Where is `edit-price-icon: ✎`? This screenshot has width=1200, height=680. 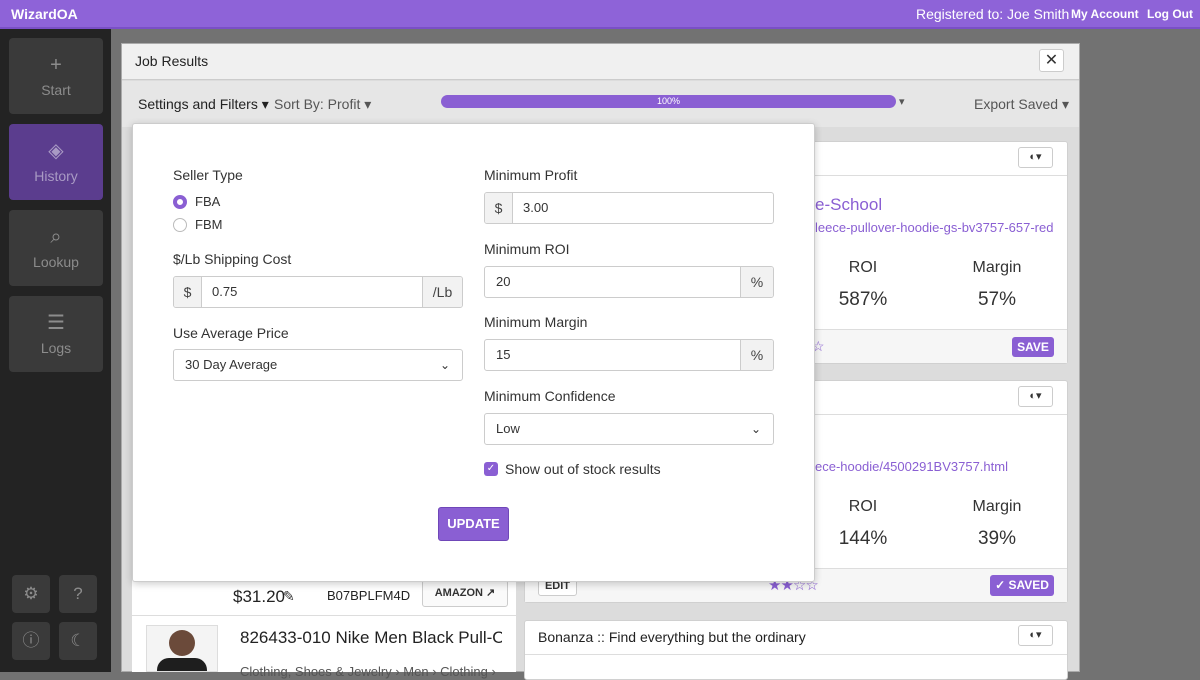 edit-price-icon: ✎ is located at coordinates (289, 596).